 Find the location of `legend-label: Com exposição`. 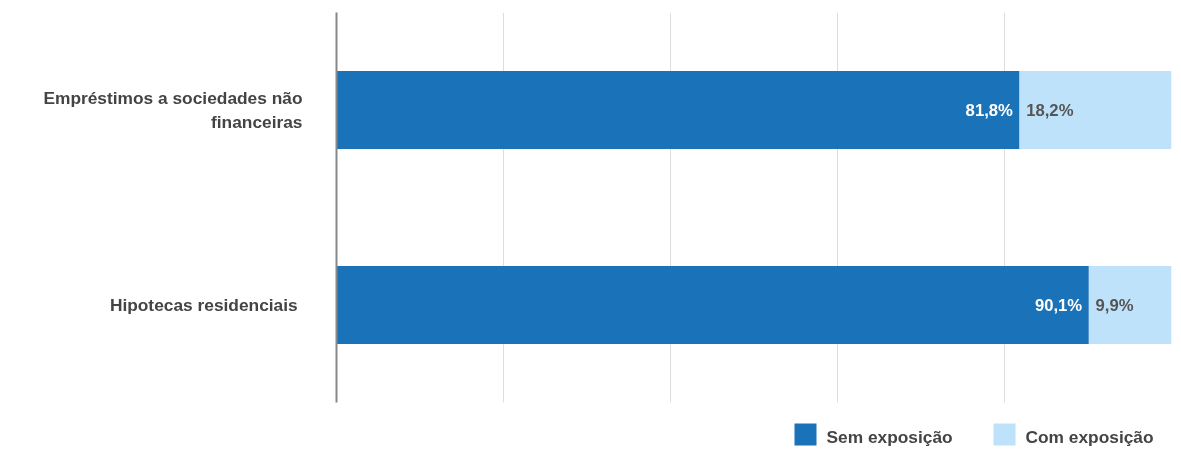

legend-label: Com exposição is located at coordinates (1089, 436).